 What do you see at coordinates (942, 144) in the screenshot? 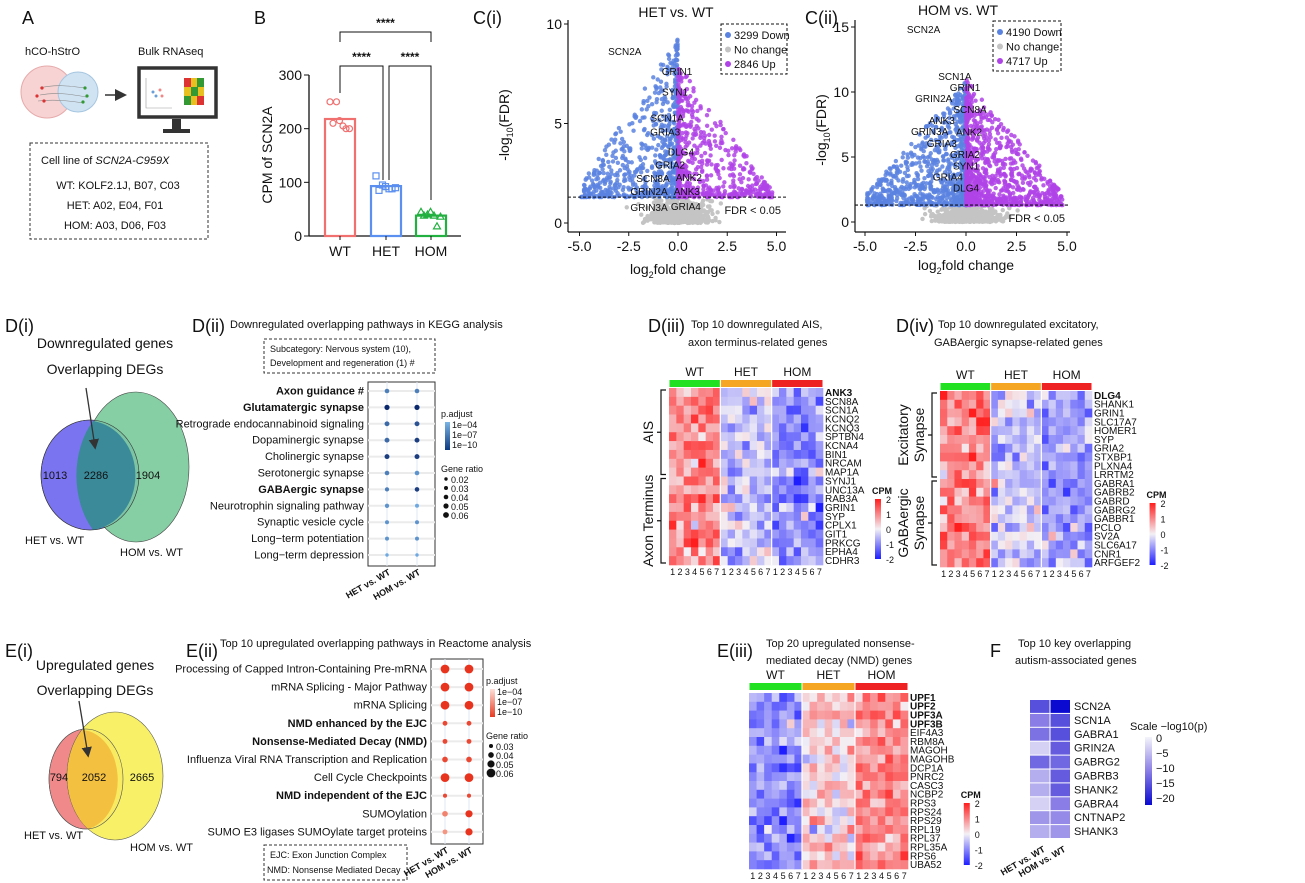
I see `gene-label: GRIA3` at bounding box center [942, 144].